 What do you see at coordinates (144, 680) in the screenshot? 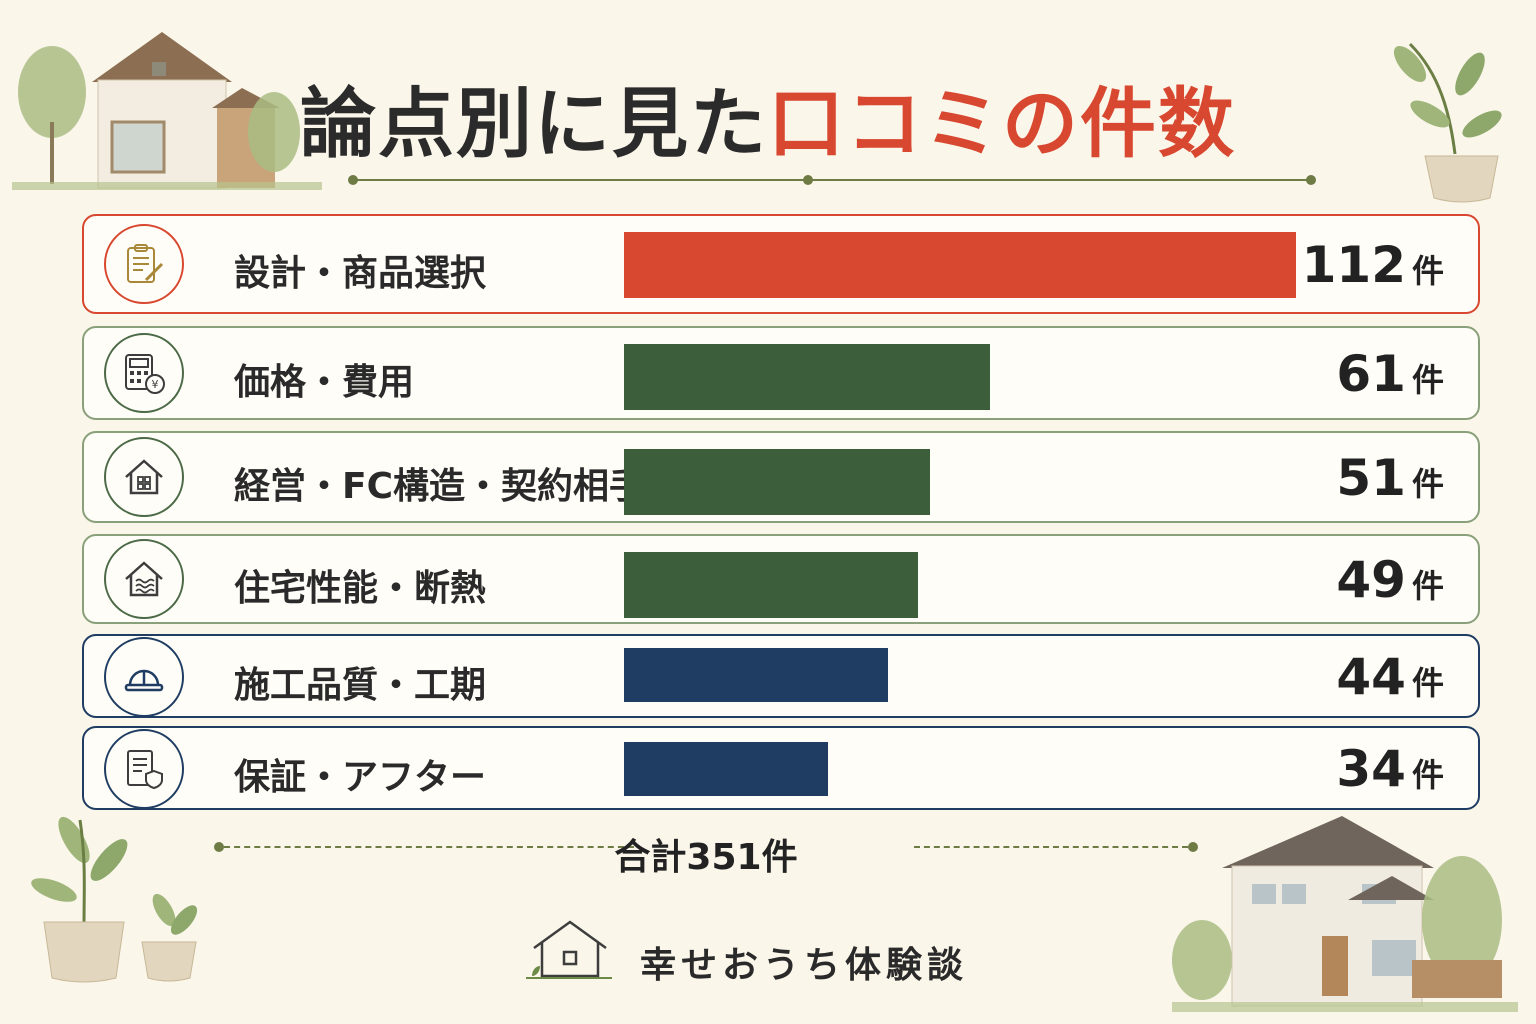
I see `hard-hat-icon` at bounding box center [144, 680].